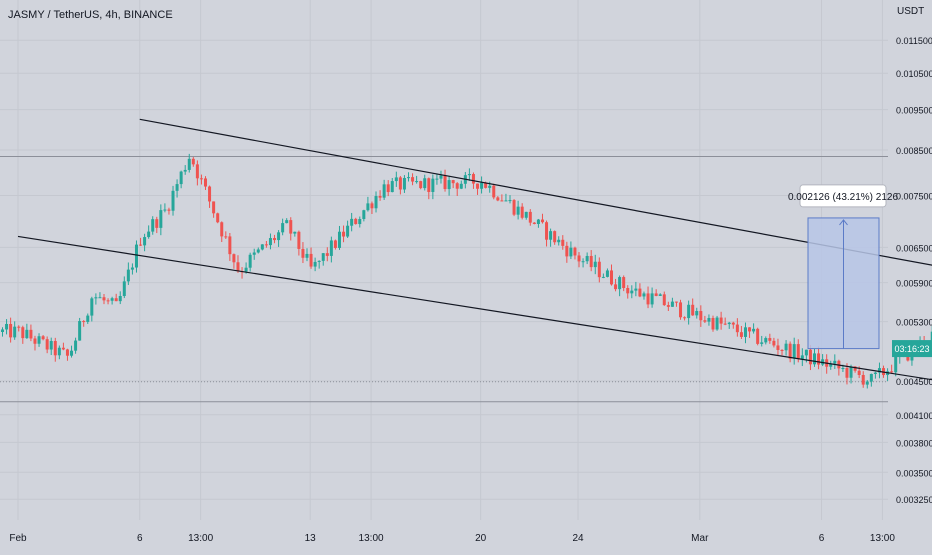  Describe the element at coordinates (914, 443) in the screenshot. I see `price-tick-label: 0.003800` at that location.